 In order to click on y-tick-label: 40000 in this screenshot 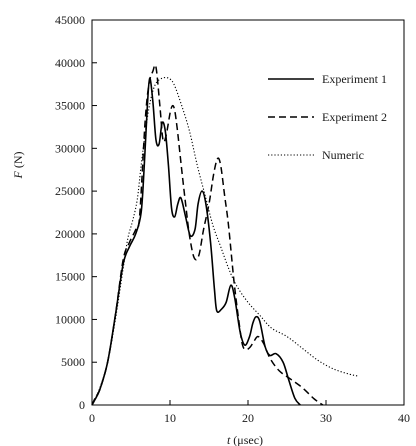, I will do `click(70, 63)`.